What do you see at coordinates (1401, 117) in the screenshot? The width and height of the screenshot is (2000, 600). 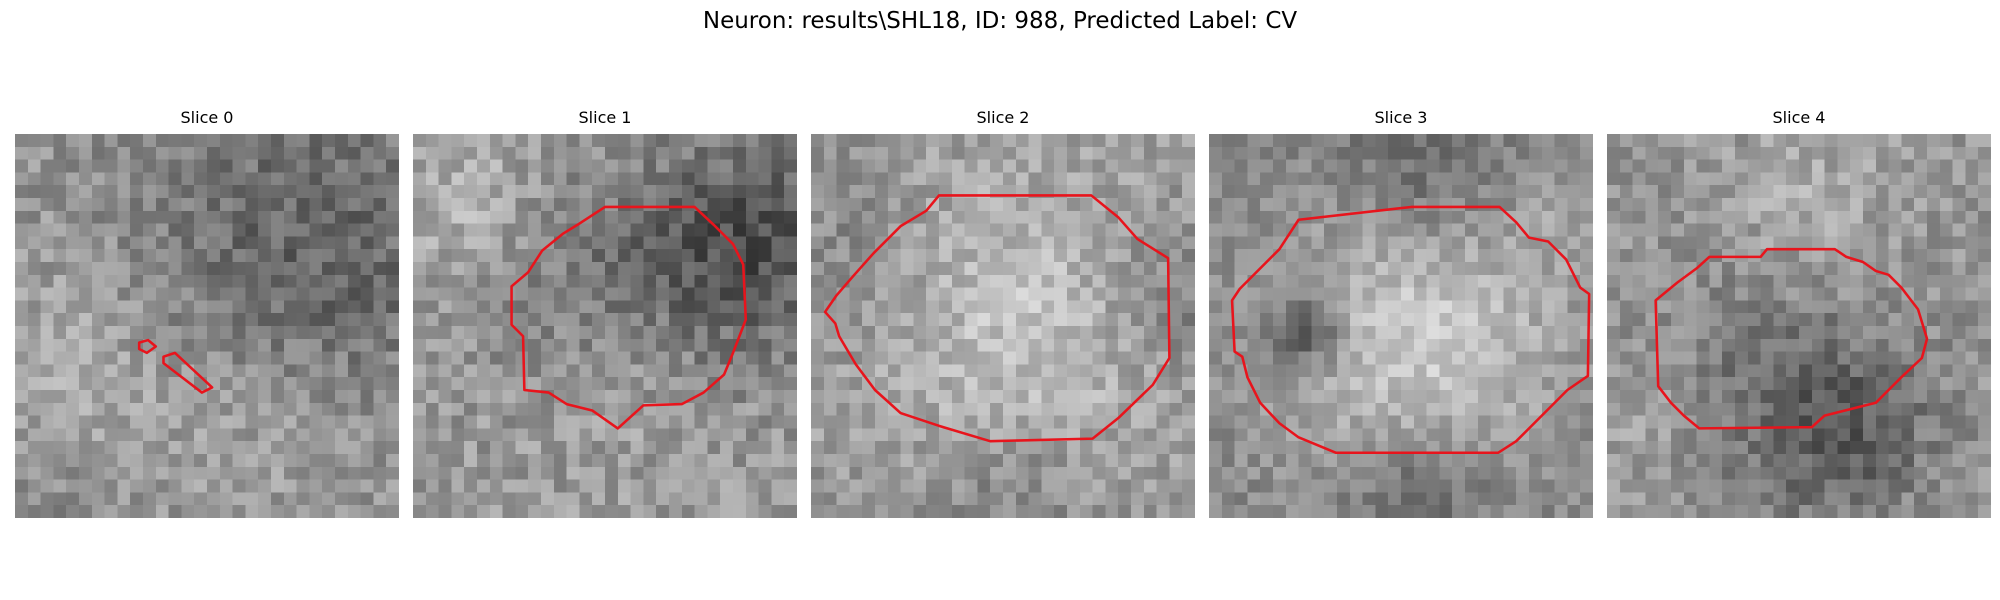 I see `slice-title-3: Slice 3` at bounding box center [1401, 117].